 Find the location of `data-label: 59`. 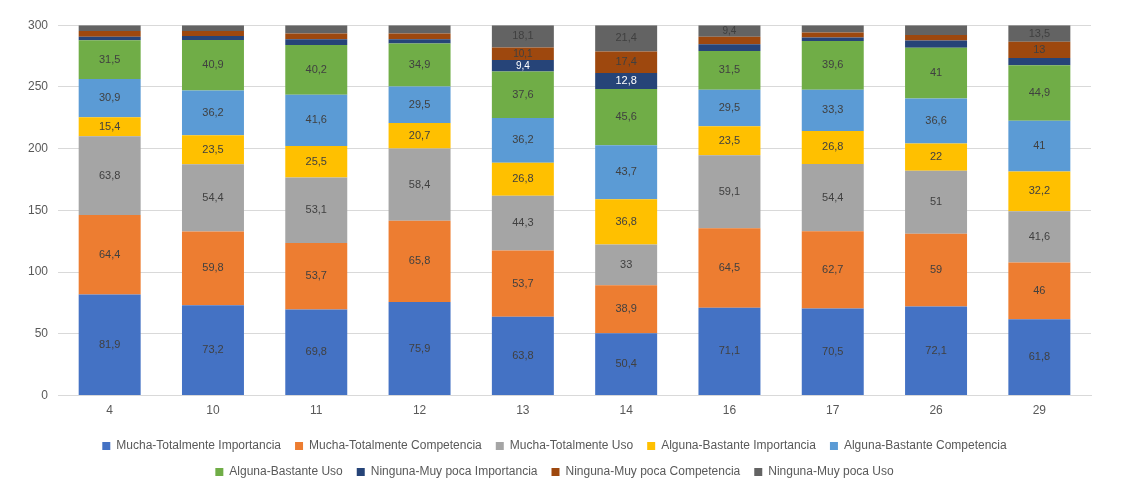

data-label: 59 is located at coordinates (936, 269).